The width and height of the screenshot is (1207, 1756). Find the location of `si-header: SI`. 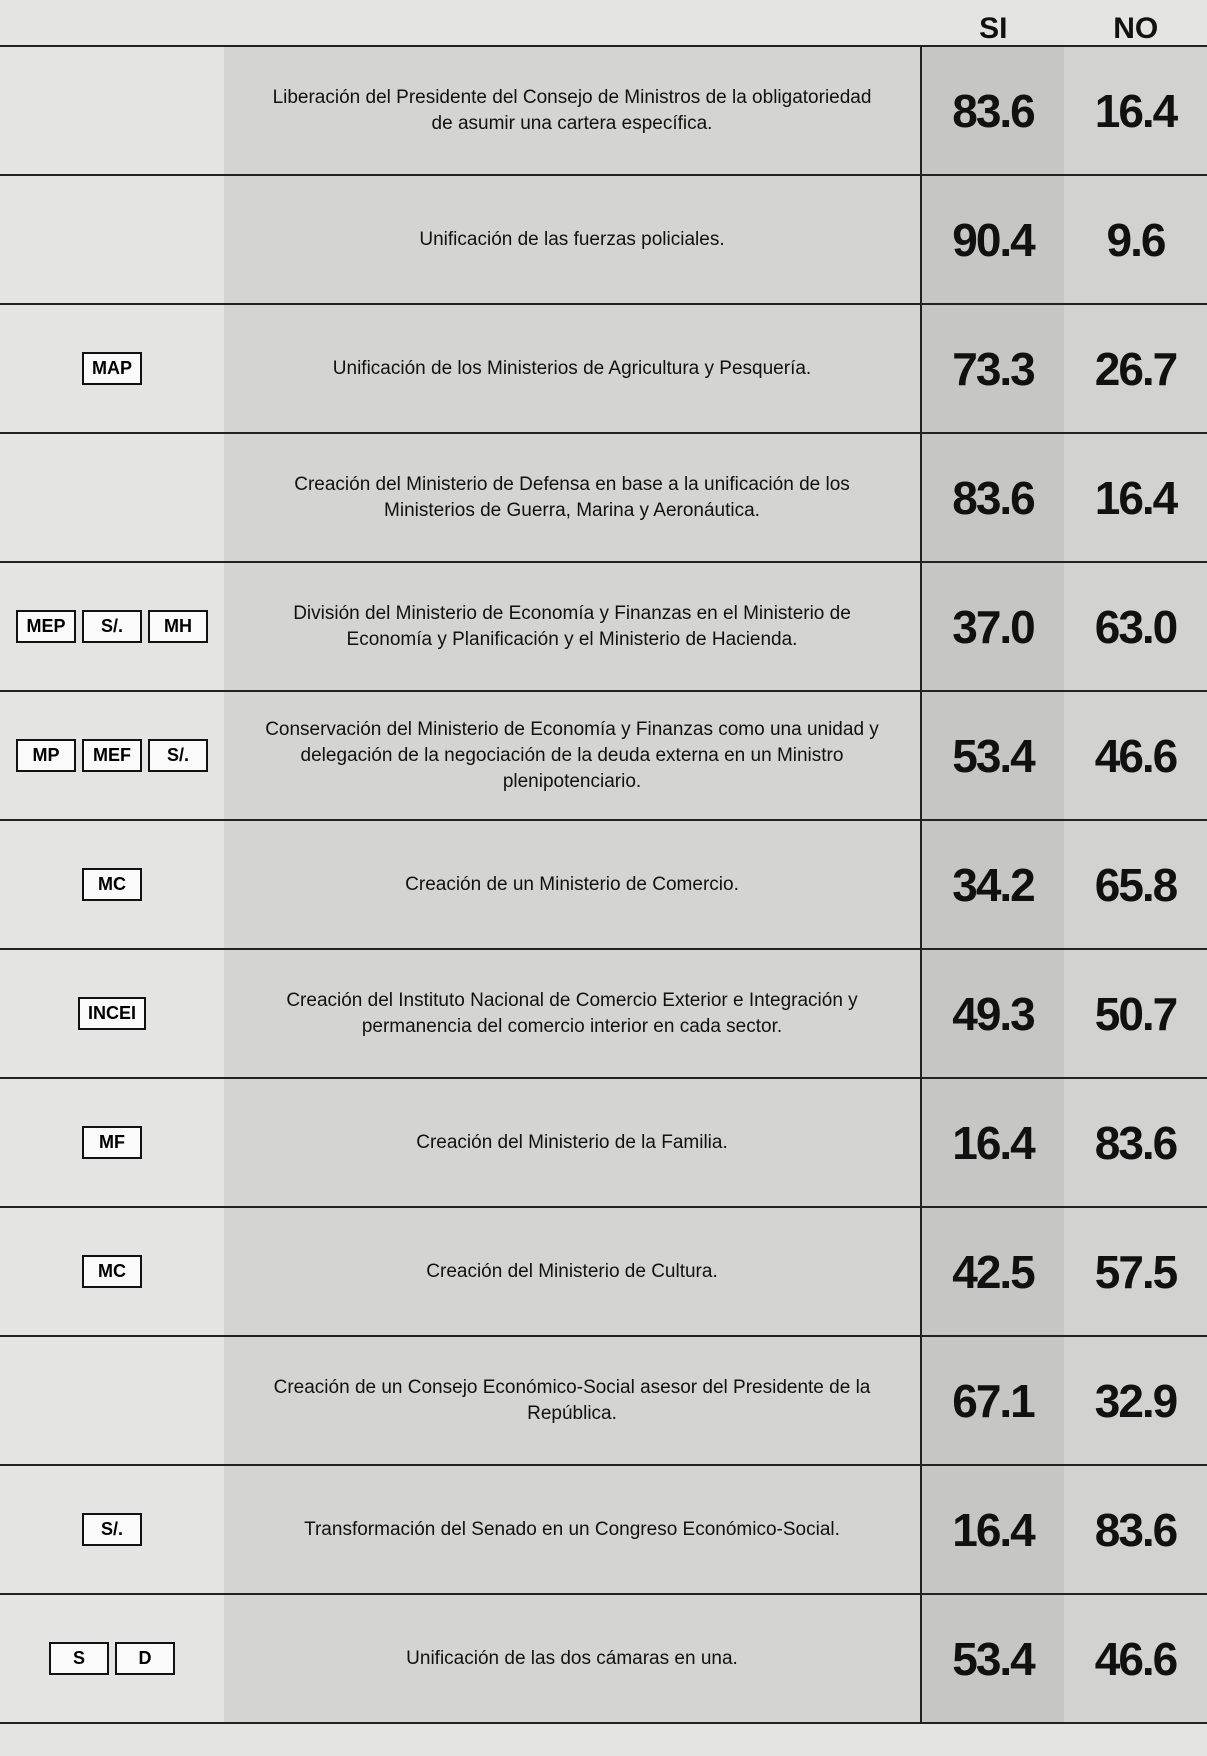

si-header: SI is located at coordinates (993, 28).